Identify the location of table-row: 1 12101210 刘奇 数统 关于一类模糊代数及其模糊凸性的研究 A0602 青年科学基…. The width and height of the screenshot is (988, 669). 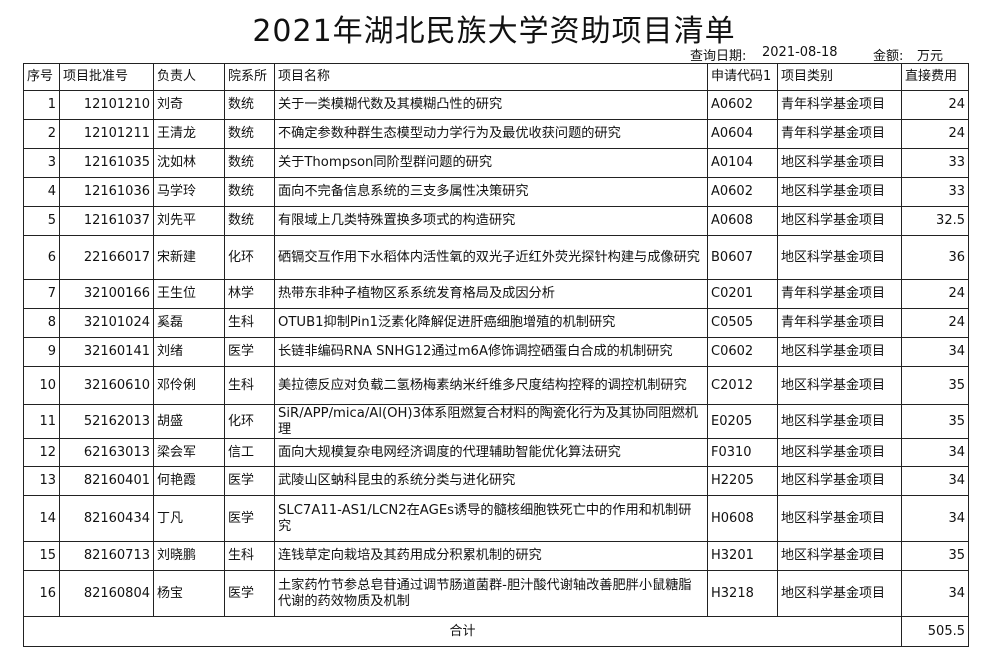
(496, 105).